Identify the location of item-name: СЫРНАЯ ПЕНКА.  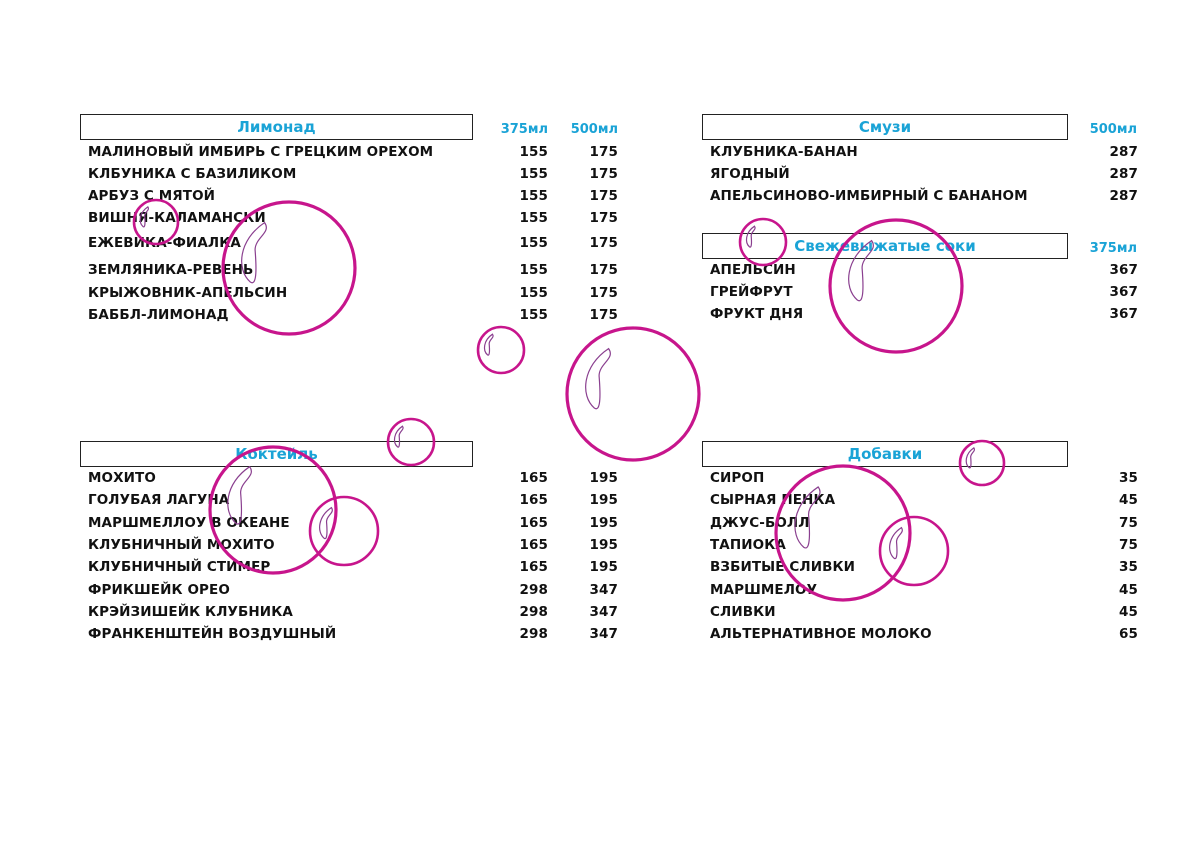
(773, 500).